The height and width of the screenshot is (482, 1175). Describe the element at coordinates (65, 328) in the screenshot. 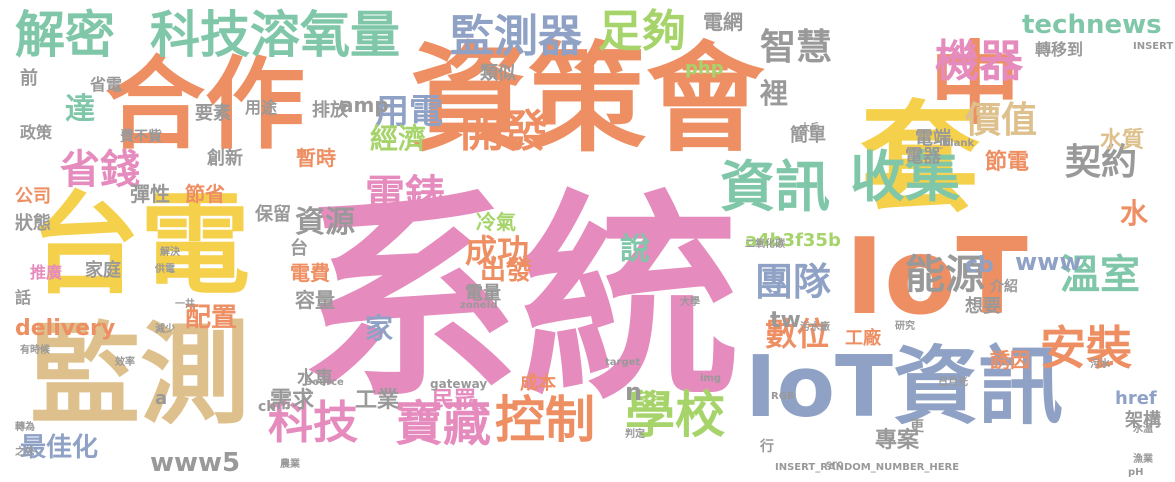

I see `cloud-word: delivery` at that location.